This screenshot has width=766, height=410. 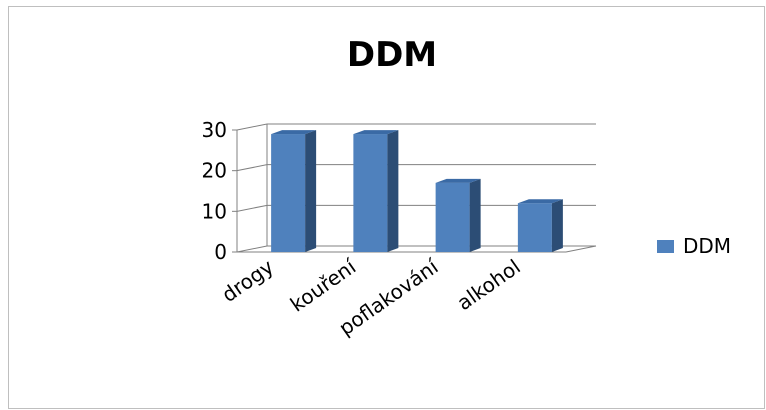 What do you see at coordinates (220, 252) in the screenshot?
I see `y-tick-label: 0` at bounding box center [220, 252].